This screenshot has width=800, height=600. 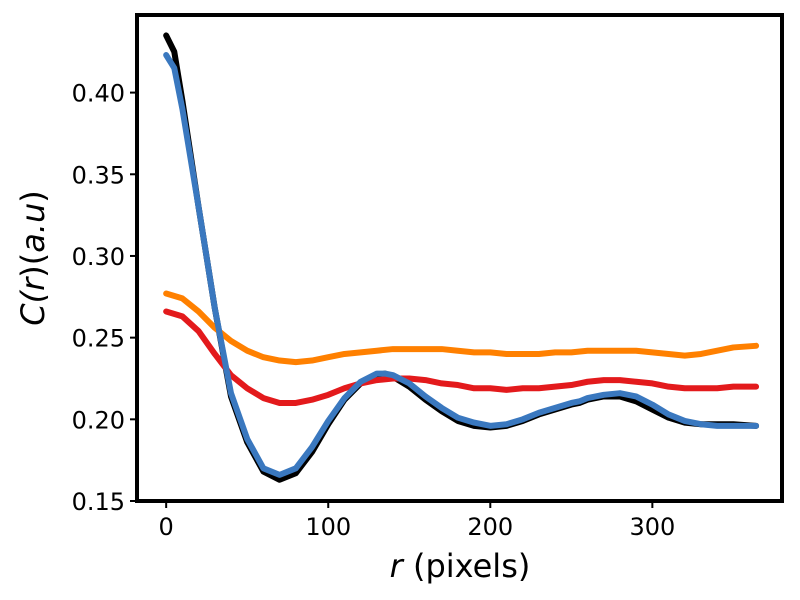 What do you see at coordinates (98, 339) in the screenshot?
I see `y-tick-label: 0.25` at bounding box center [98, 339].